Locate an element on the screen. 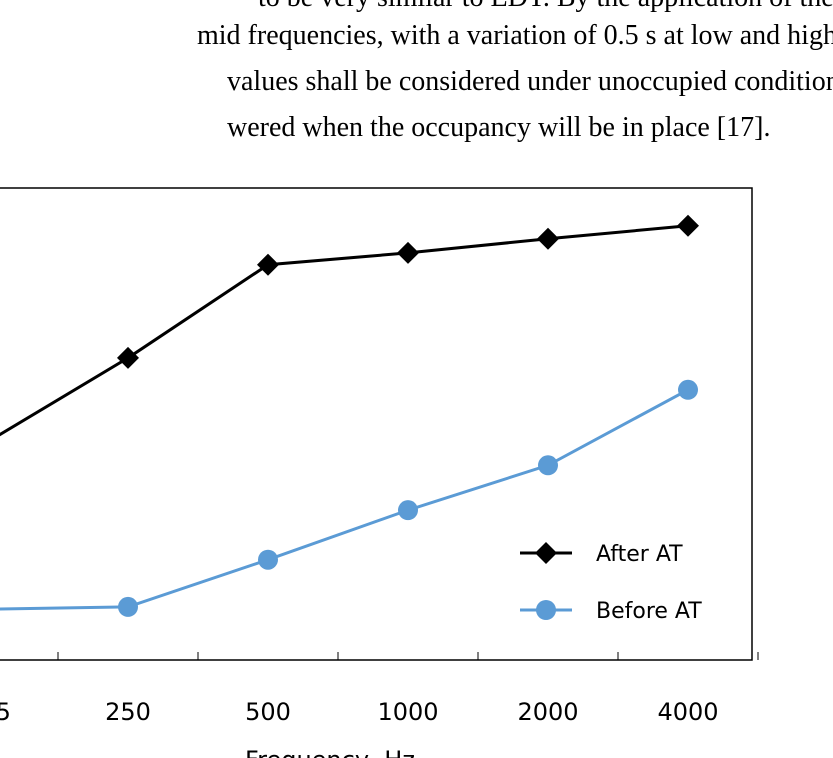 Image resolution: width=833 pixels, height=758 pixels. x-axis-title: Frequency, Hz is located at coordinates (330, 752).